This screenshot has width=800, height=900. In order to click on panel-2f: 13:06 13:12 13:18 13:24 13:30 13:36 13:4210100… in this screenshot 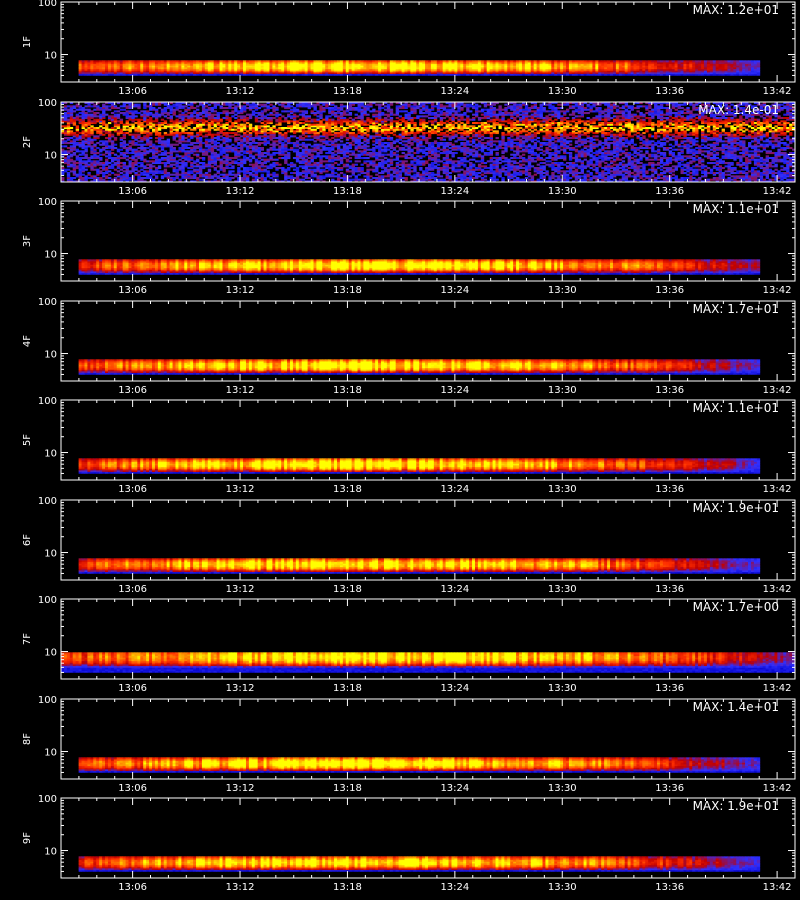, I will do `click(408, 147)`.